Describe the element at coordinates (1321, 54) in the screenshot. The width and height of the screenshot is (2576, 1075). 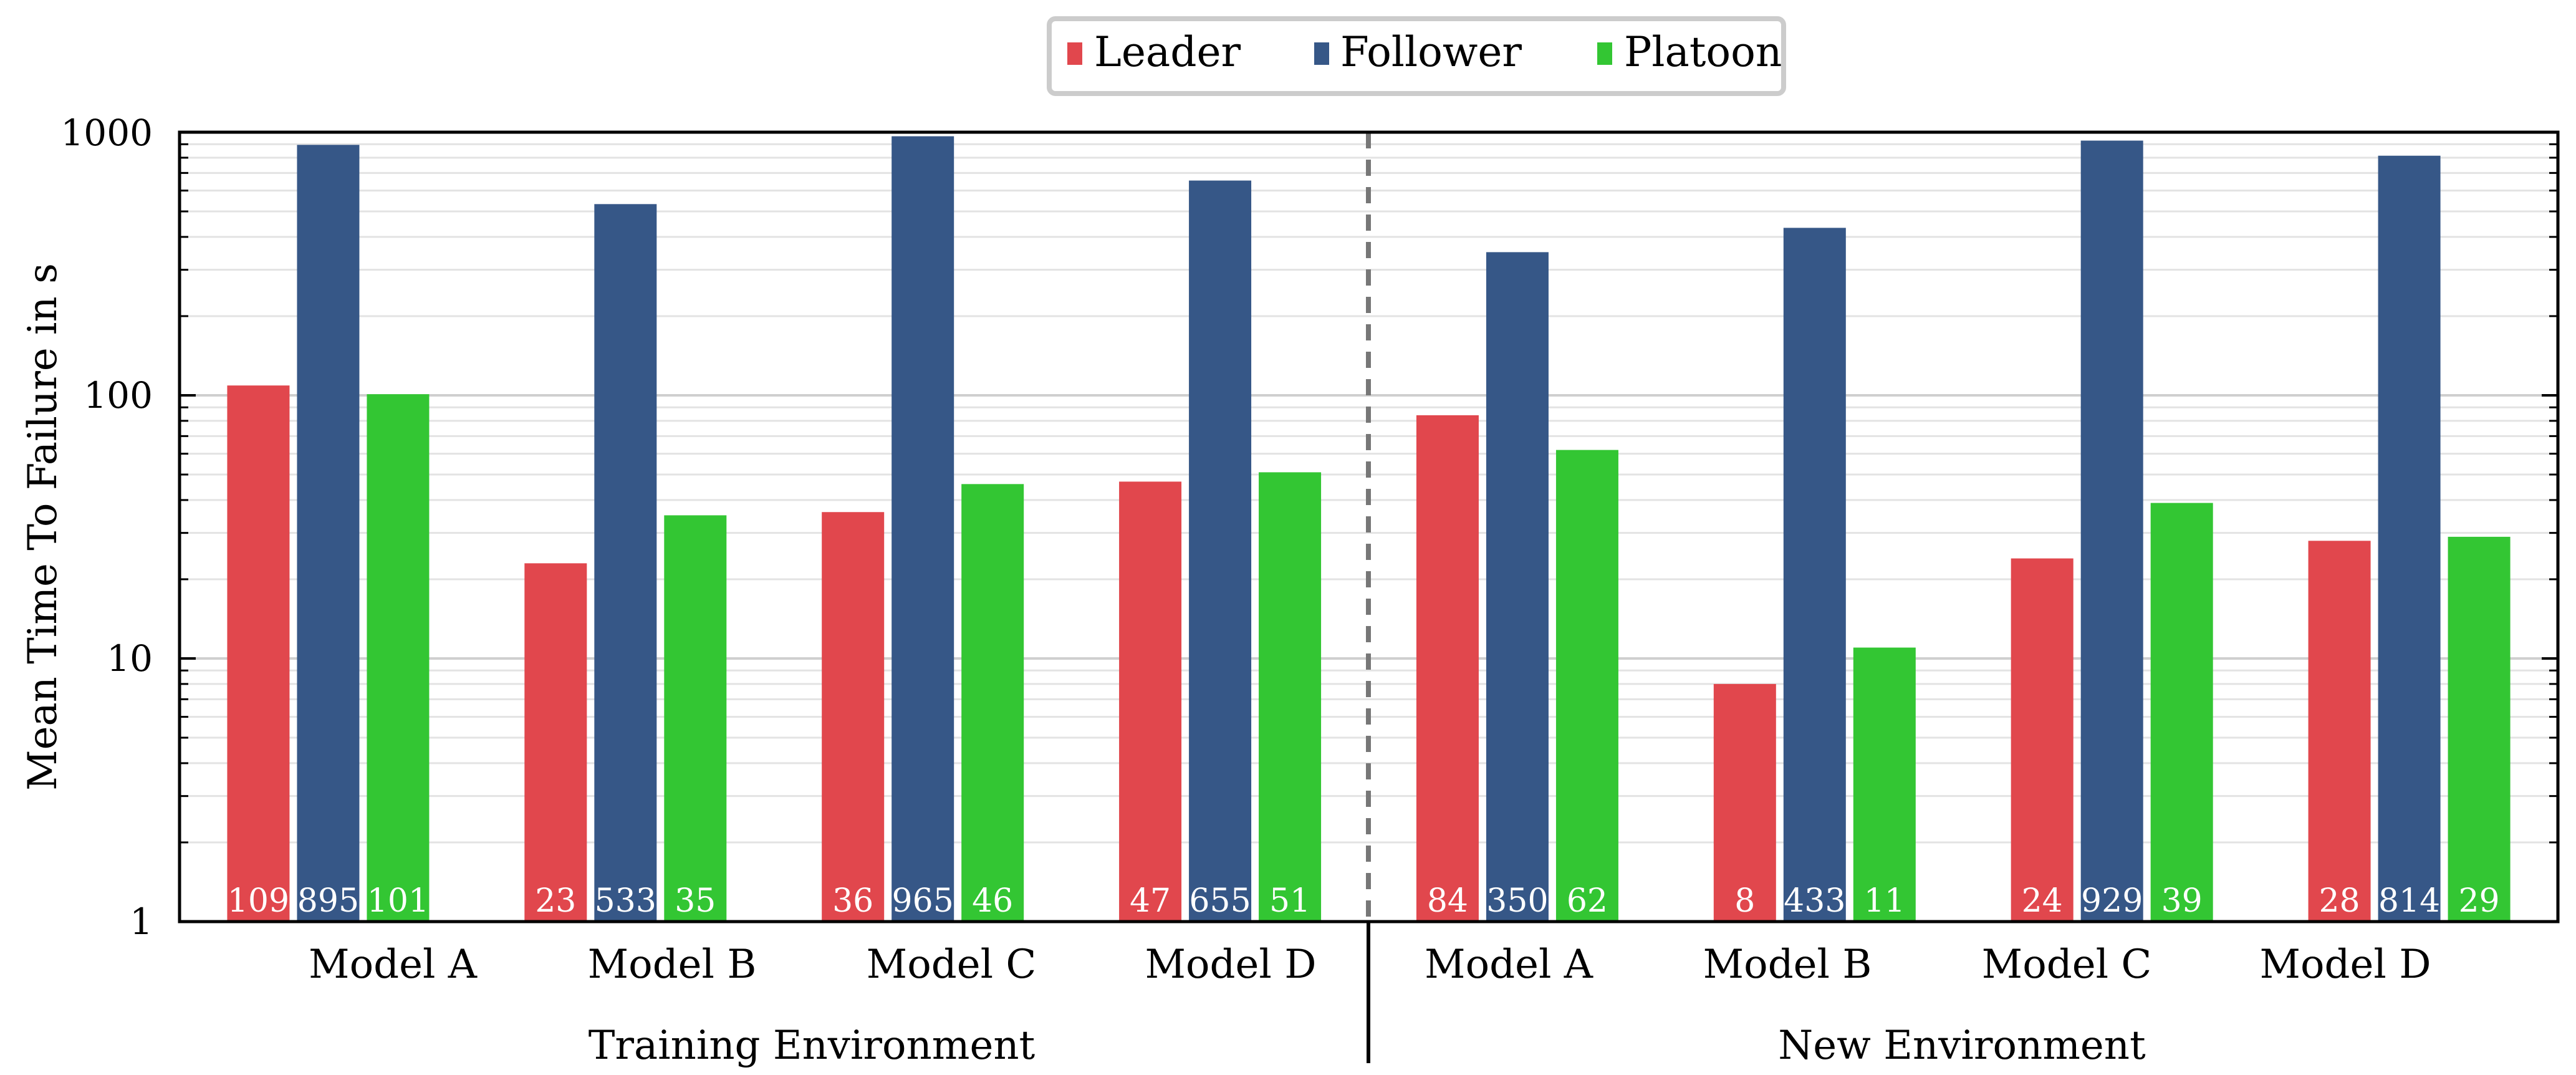
I see `legend-swatch-follower` at that location.